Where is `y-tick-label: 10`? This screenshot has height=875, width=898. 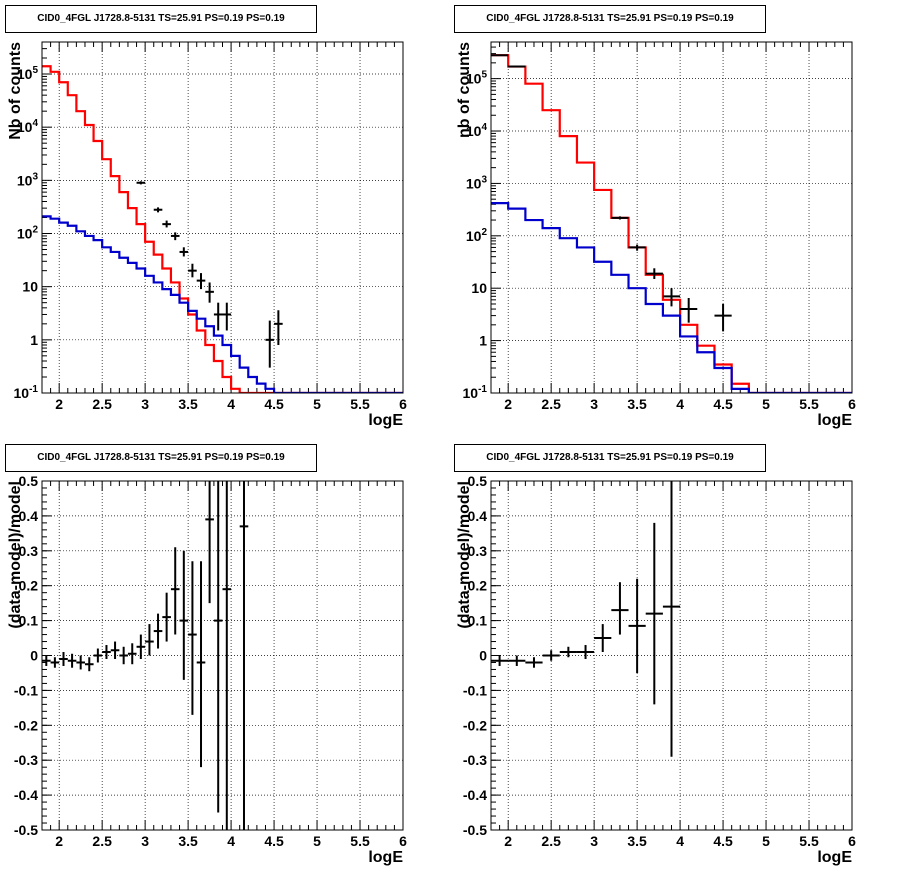 y-tick-label: 10 is located at coordinates (30, 287).